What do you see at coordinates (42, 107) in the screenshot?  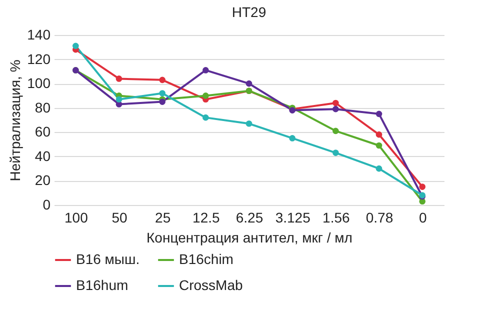 I see `y-tick-label: 80` at bounding box center [42, 107].